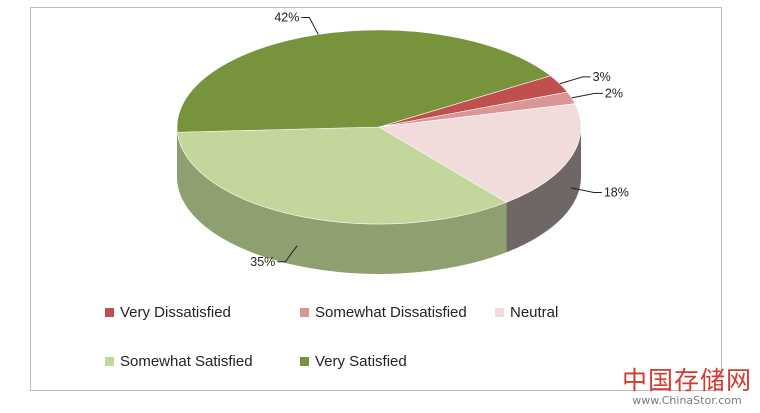 Image resolution: width=760 pixels, height=413 pixels. I want to click on watermark-logo-text: 中国存储网, so click(686, 380).